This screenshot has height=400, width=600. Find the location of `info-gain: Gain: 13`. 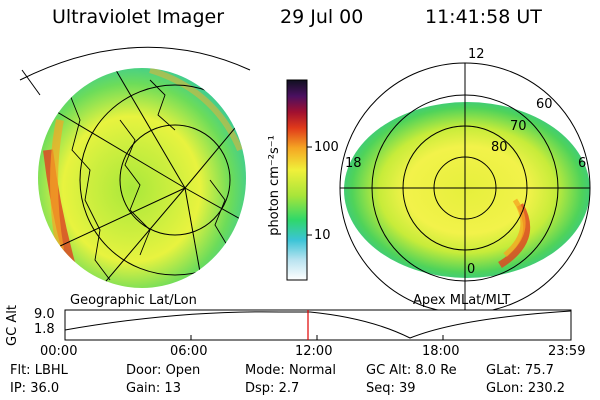

info-gain: Gain: 13 is located at coordinates (153, 388).